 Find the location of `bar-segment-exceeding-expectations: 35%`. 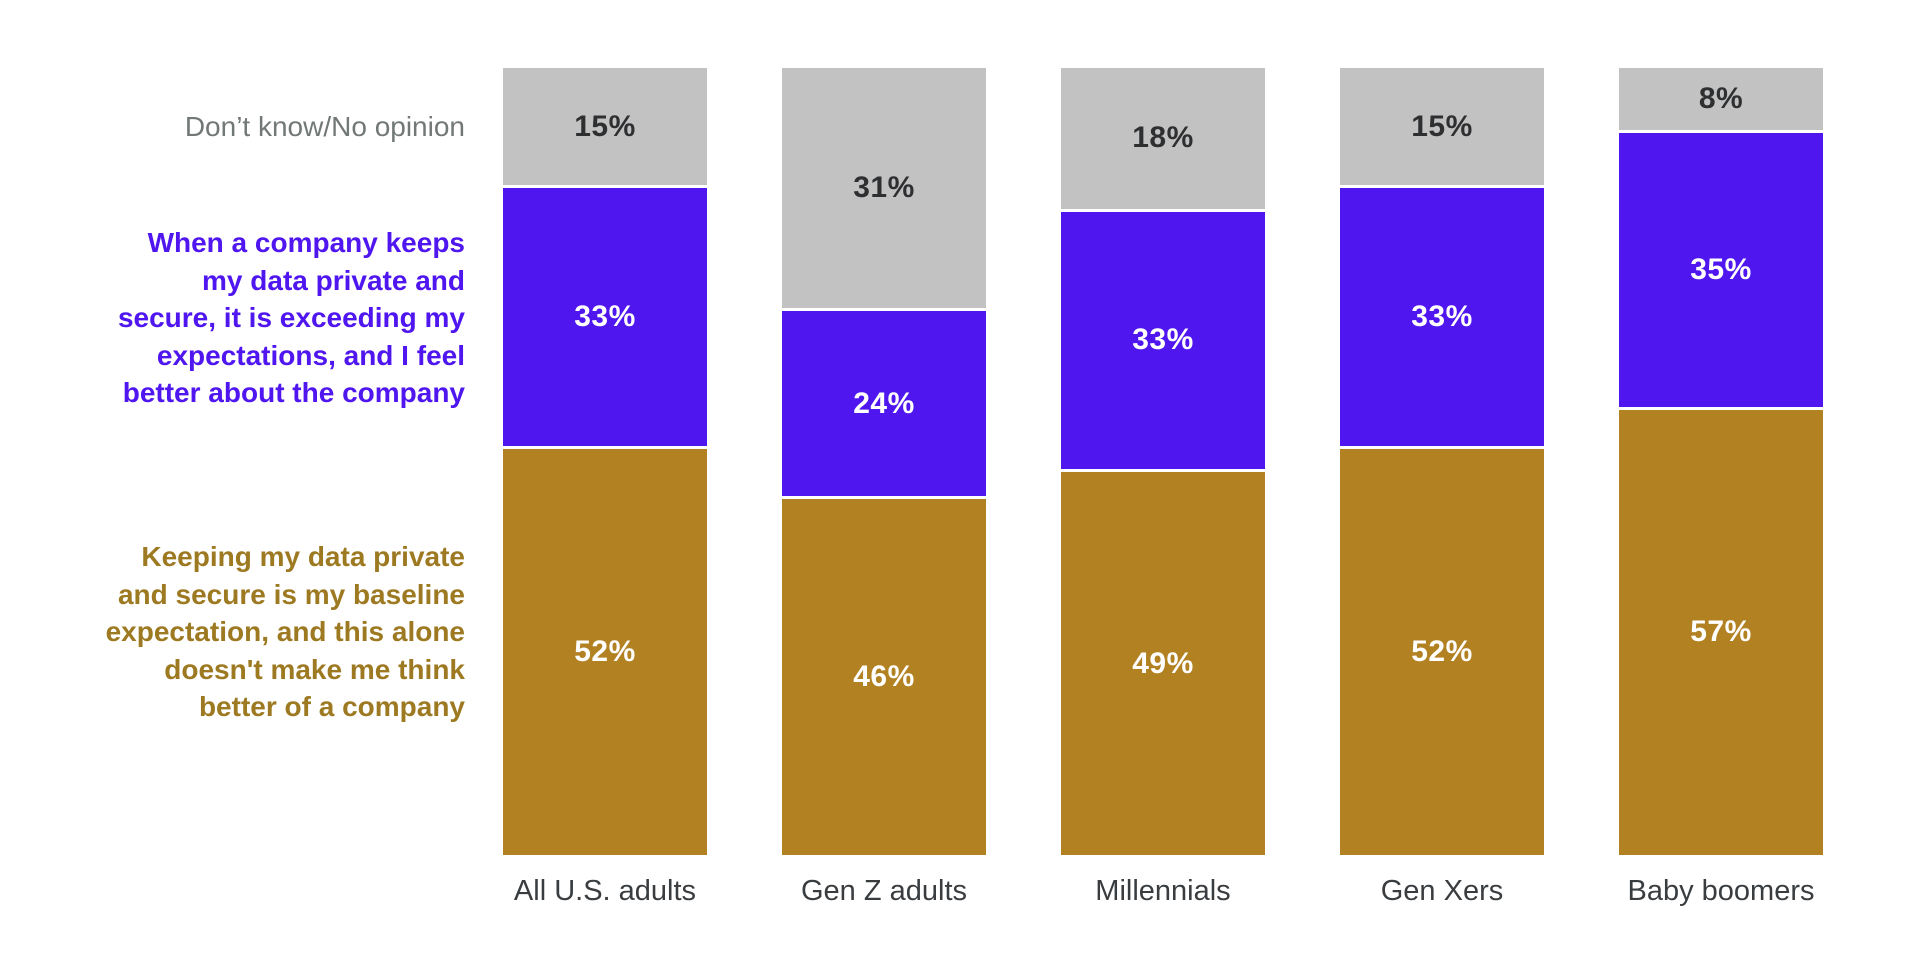

bar-segment-exceeding-expectations: 35% is located at coordinates (1721, 268).